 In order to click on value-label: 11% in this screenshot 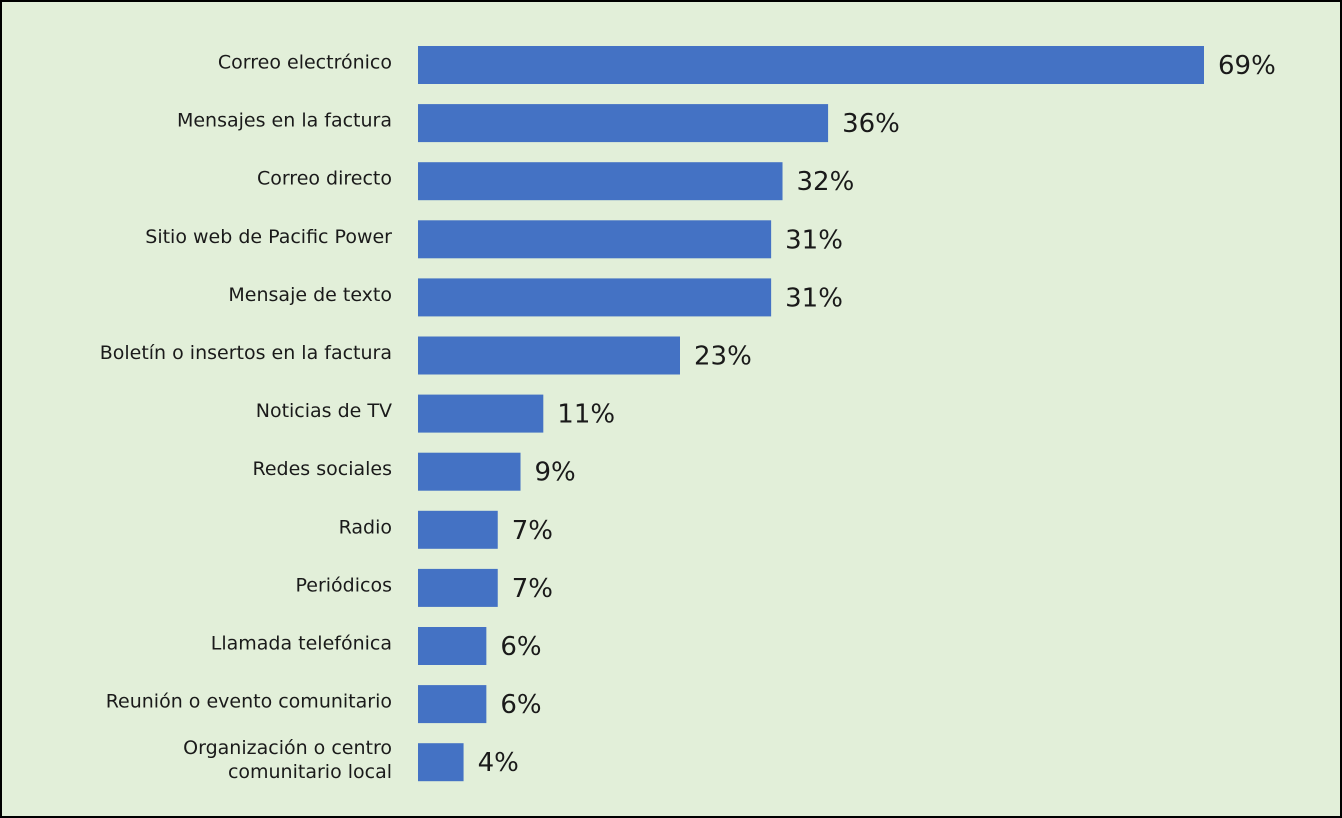, I will do `click(586, 415)`.